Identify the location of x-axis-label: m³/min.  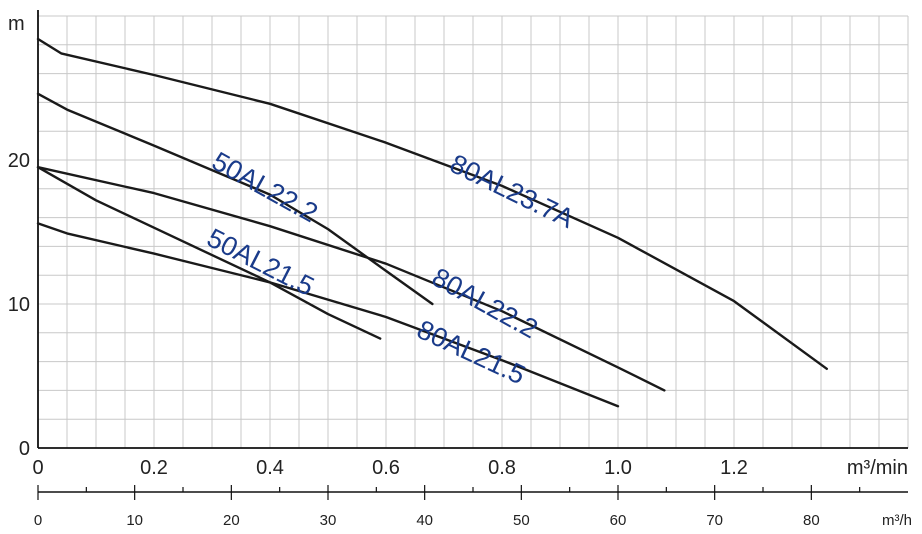
(877, 468).